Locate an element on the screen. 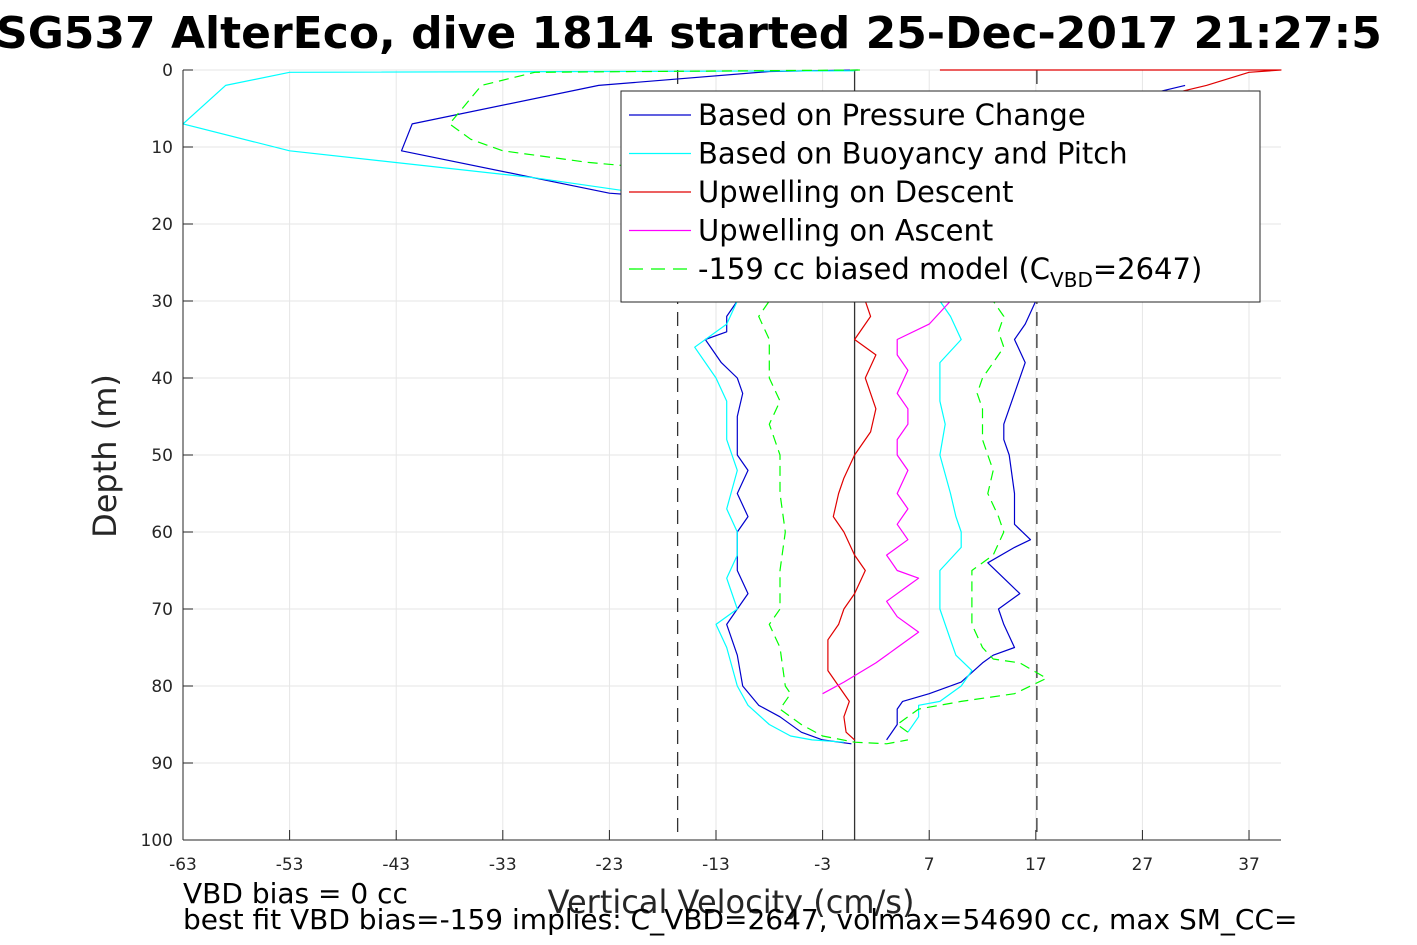 The height and width of the screenshot is (945, 1417). legend-label-1: Based on Buoyancy and Pitch is located at coordinates (913, 154).